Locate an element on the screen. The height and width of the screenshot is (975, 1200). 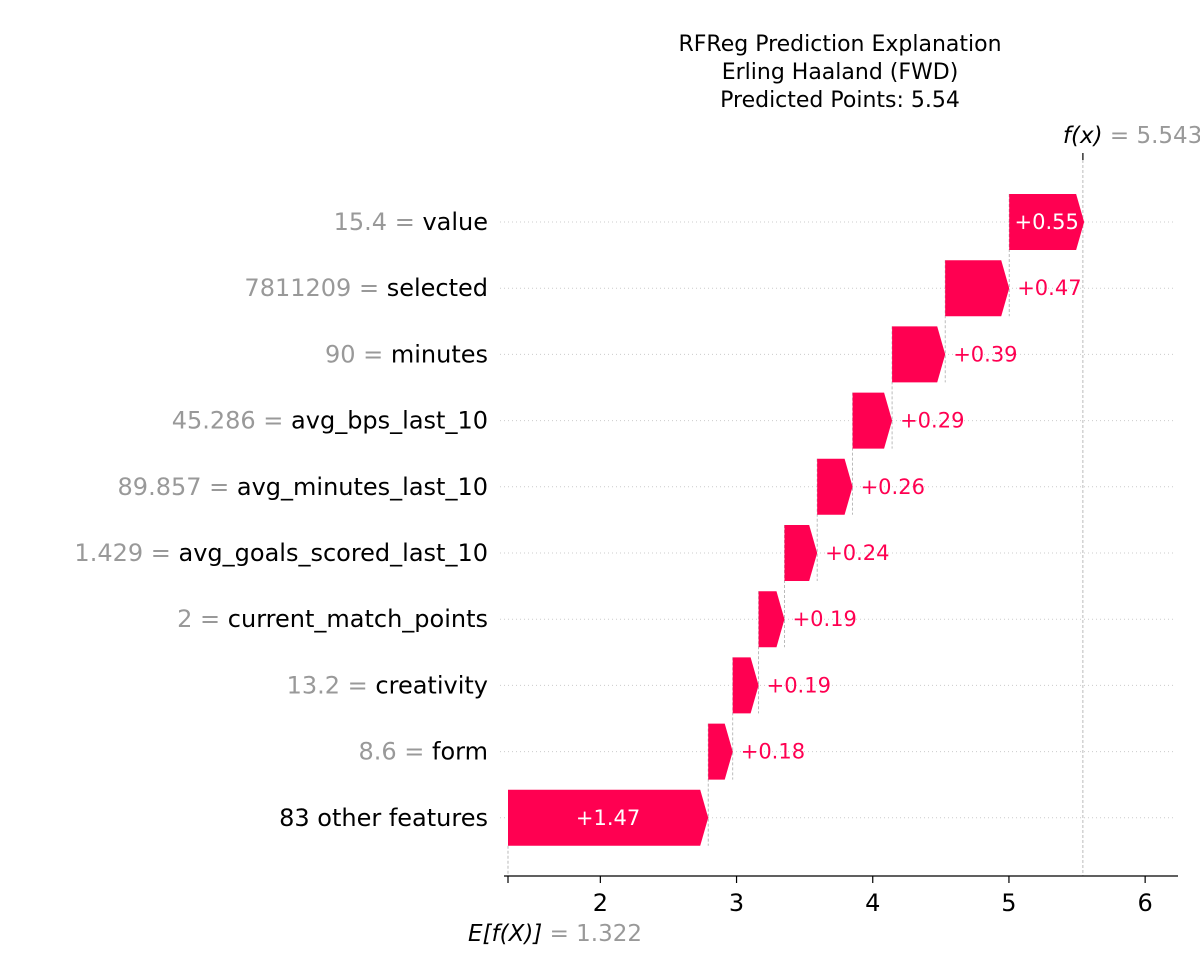
feature-value: 90 = is located at coordinates (358, 354).